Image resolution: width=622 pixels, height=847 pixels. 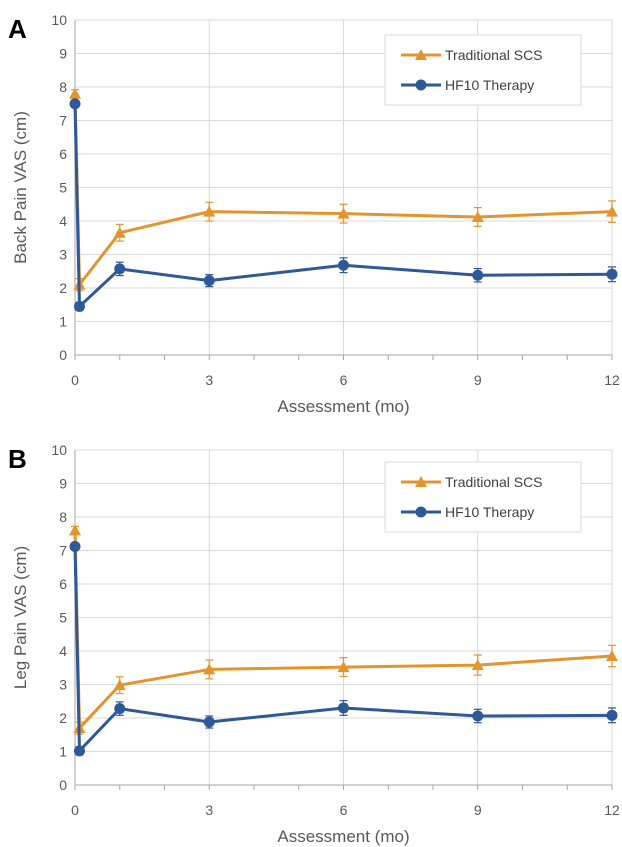 What do you see at coordinates (17, 459) in the screenshot?
I see `panel-label: B` at bounding box center [17, 459].